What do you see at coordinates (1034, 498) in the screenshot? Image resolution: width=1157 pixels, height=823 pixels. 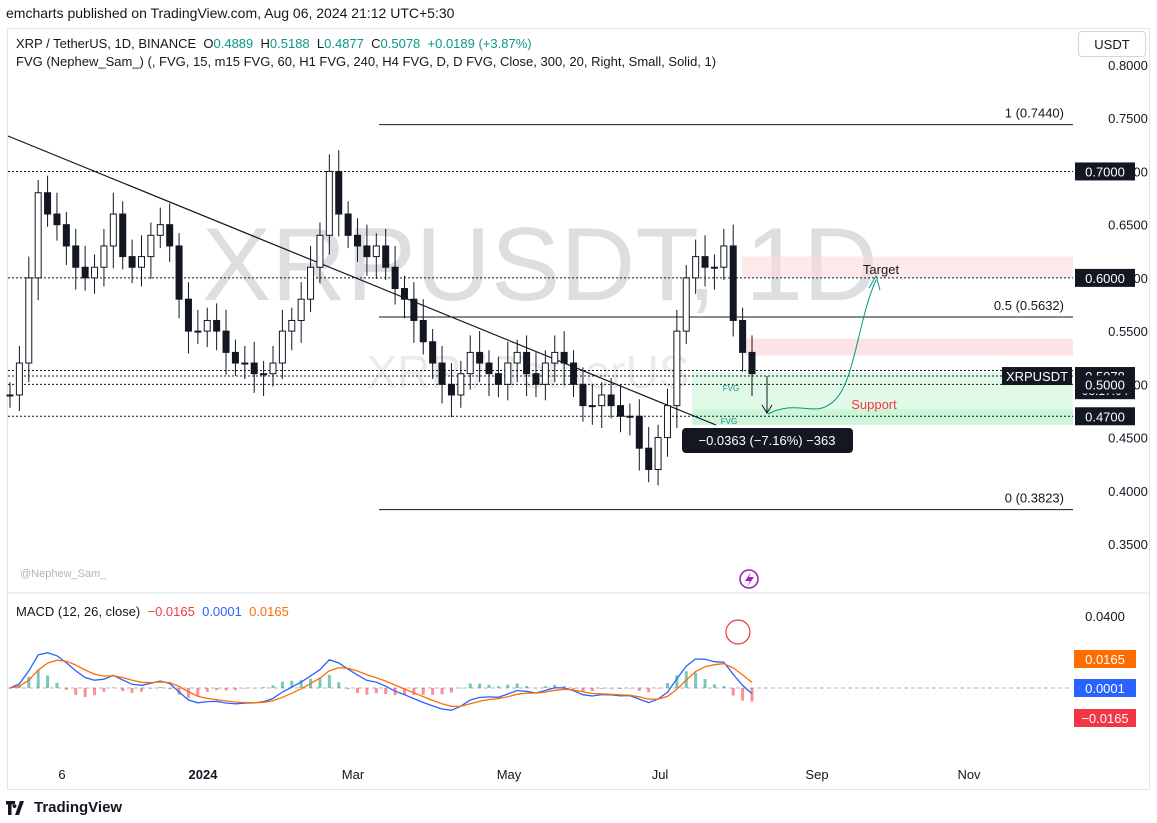 I see `fib-label: 0 (0.3823)` at bounding box center [1034, 498].